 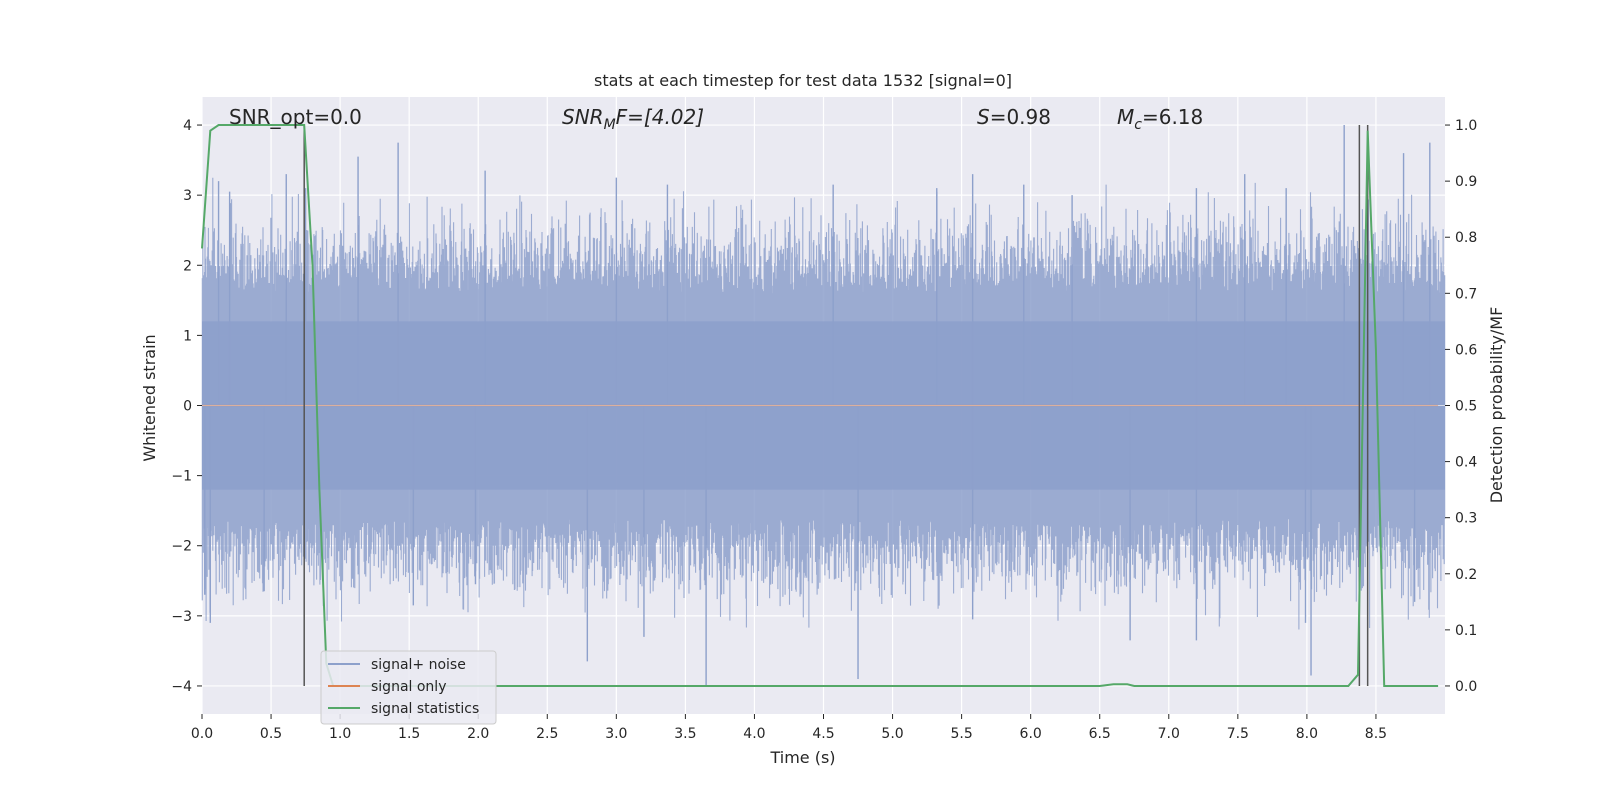 I want to click on y2-tick-label: 0.8, so click(x=1466, y=238).